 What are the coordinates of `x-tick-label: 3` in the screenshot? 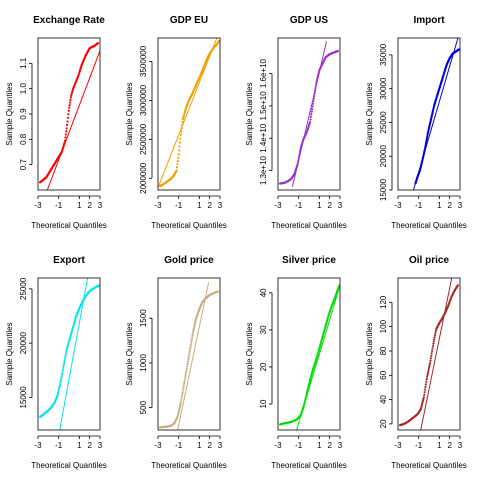 It's located at (220, 445).